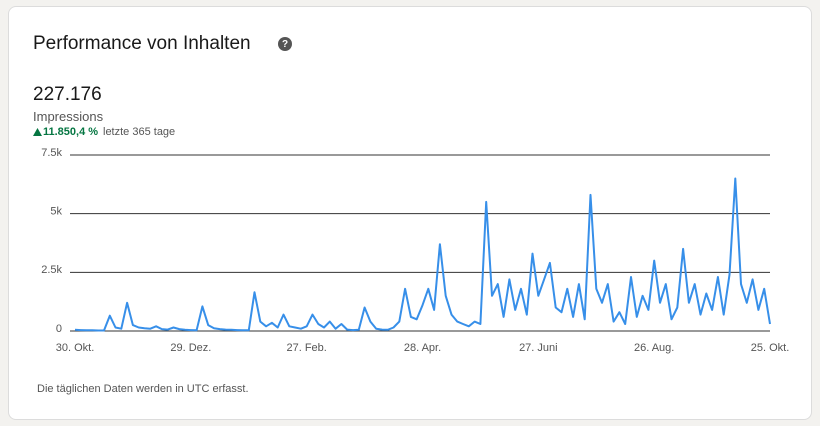  What do you see at coordinates (51, 270) in the screenshot?
I see `y-tick-label: 2.5k` at bounding box center [51, 270].